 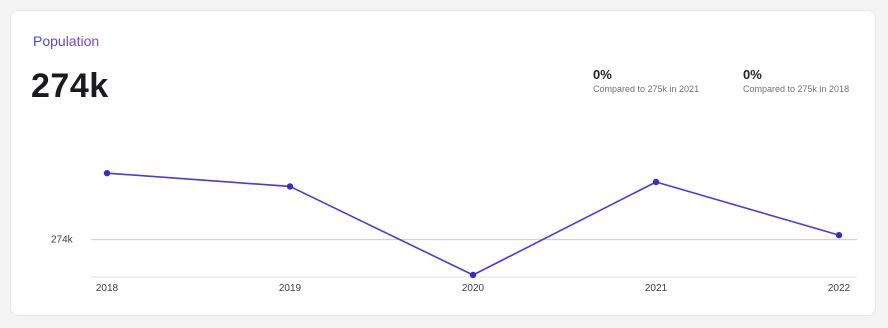 What do you see at coordinates (62, 240) in the screenshot?
I see `reference-line-label: 274k` at bounding box center [62, 240].